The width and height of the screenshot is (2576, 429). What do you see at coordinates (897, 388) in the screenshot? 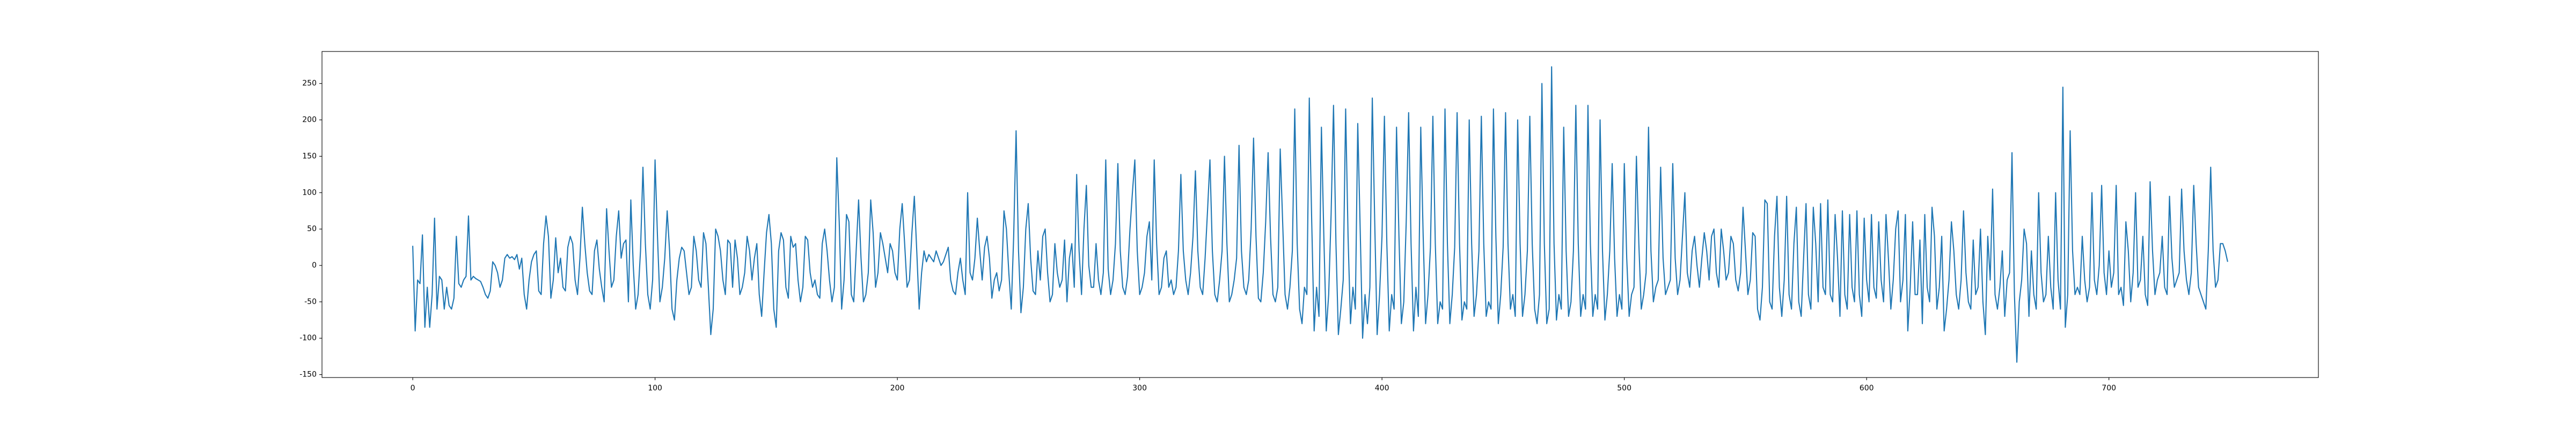
I see `x-tick-label: 200` at bounding box center [897, 388].